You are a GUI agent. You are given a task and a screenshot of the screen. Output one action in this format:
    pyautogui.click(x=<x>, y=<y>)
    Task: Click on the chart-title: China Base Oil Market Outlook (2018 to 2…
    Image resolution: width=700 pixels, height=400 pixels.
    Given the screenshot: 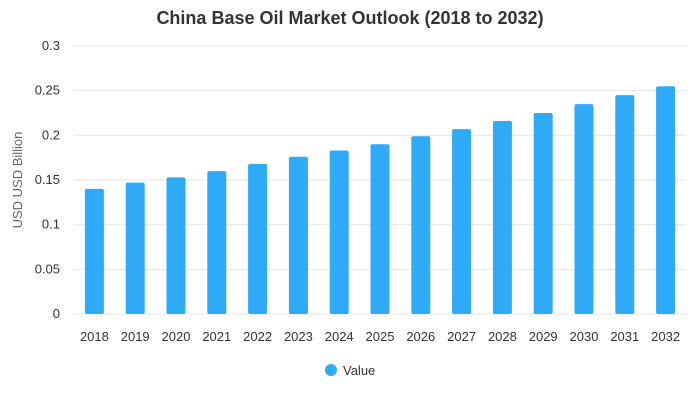 What is the action you would take?
    pyautogui.click(x=349, y=18)
    